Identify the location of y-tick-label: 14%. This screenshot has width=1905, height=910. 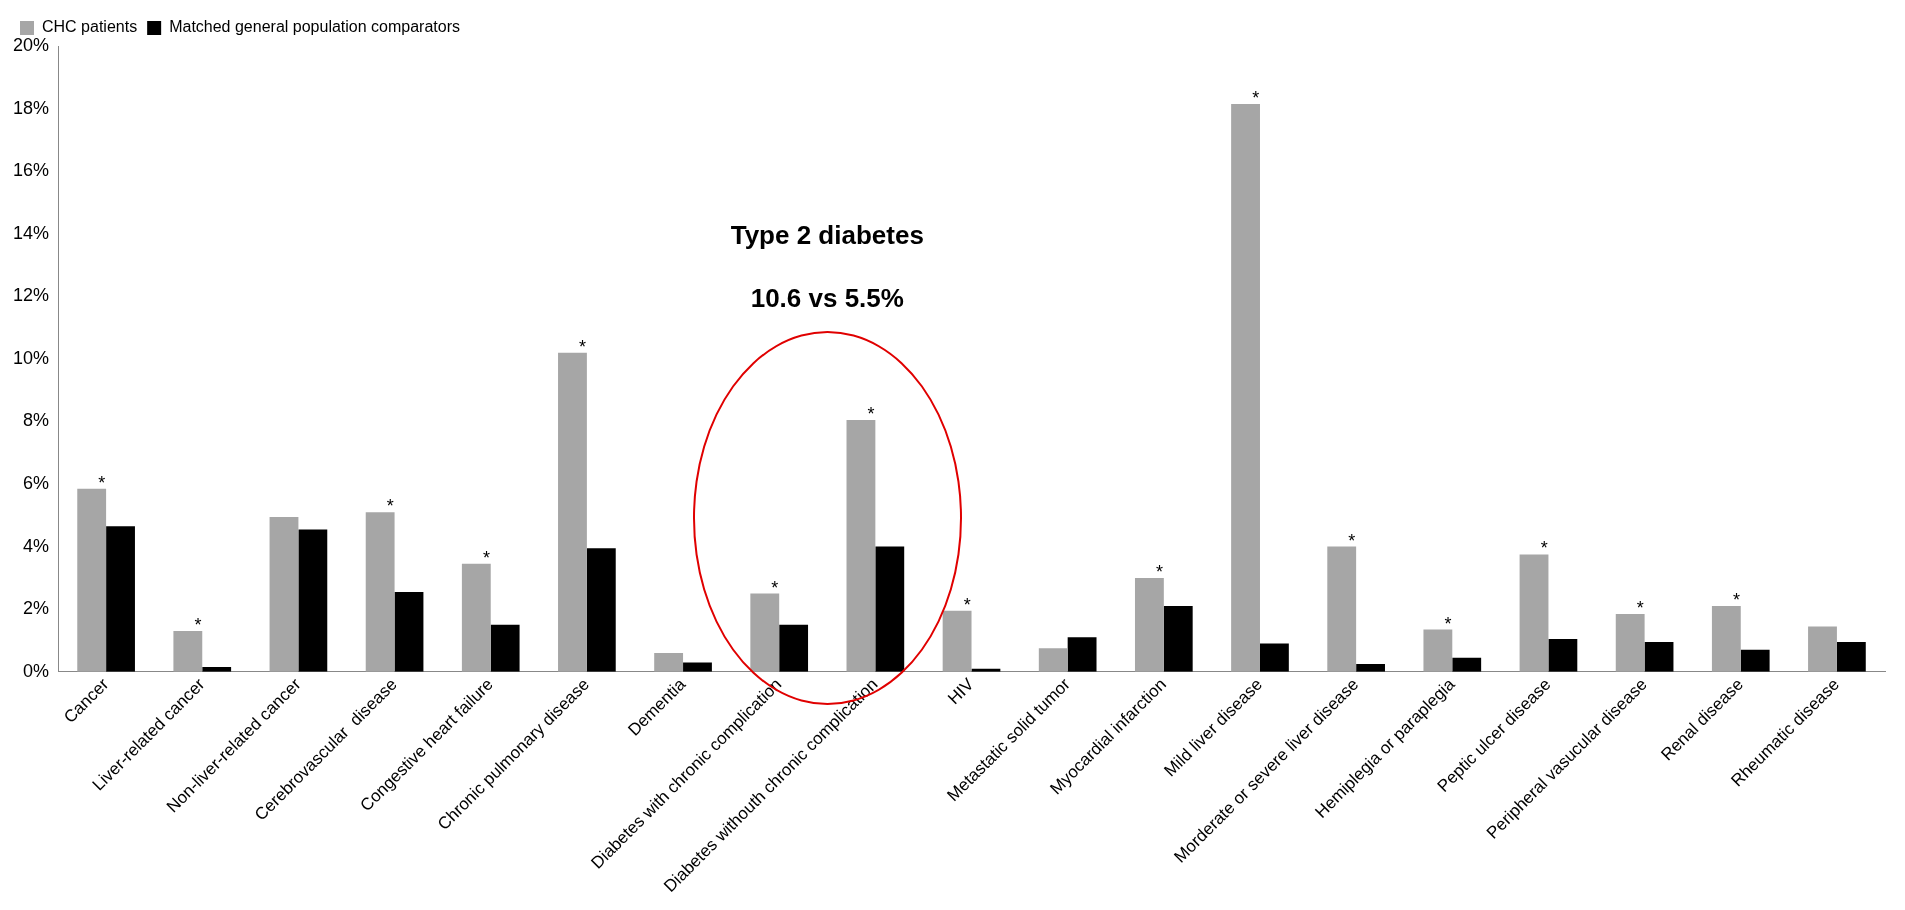
(31, 232).